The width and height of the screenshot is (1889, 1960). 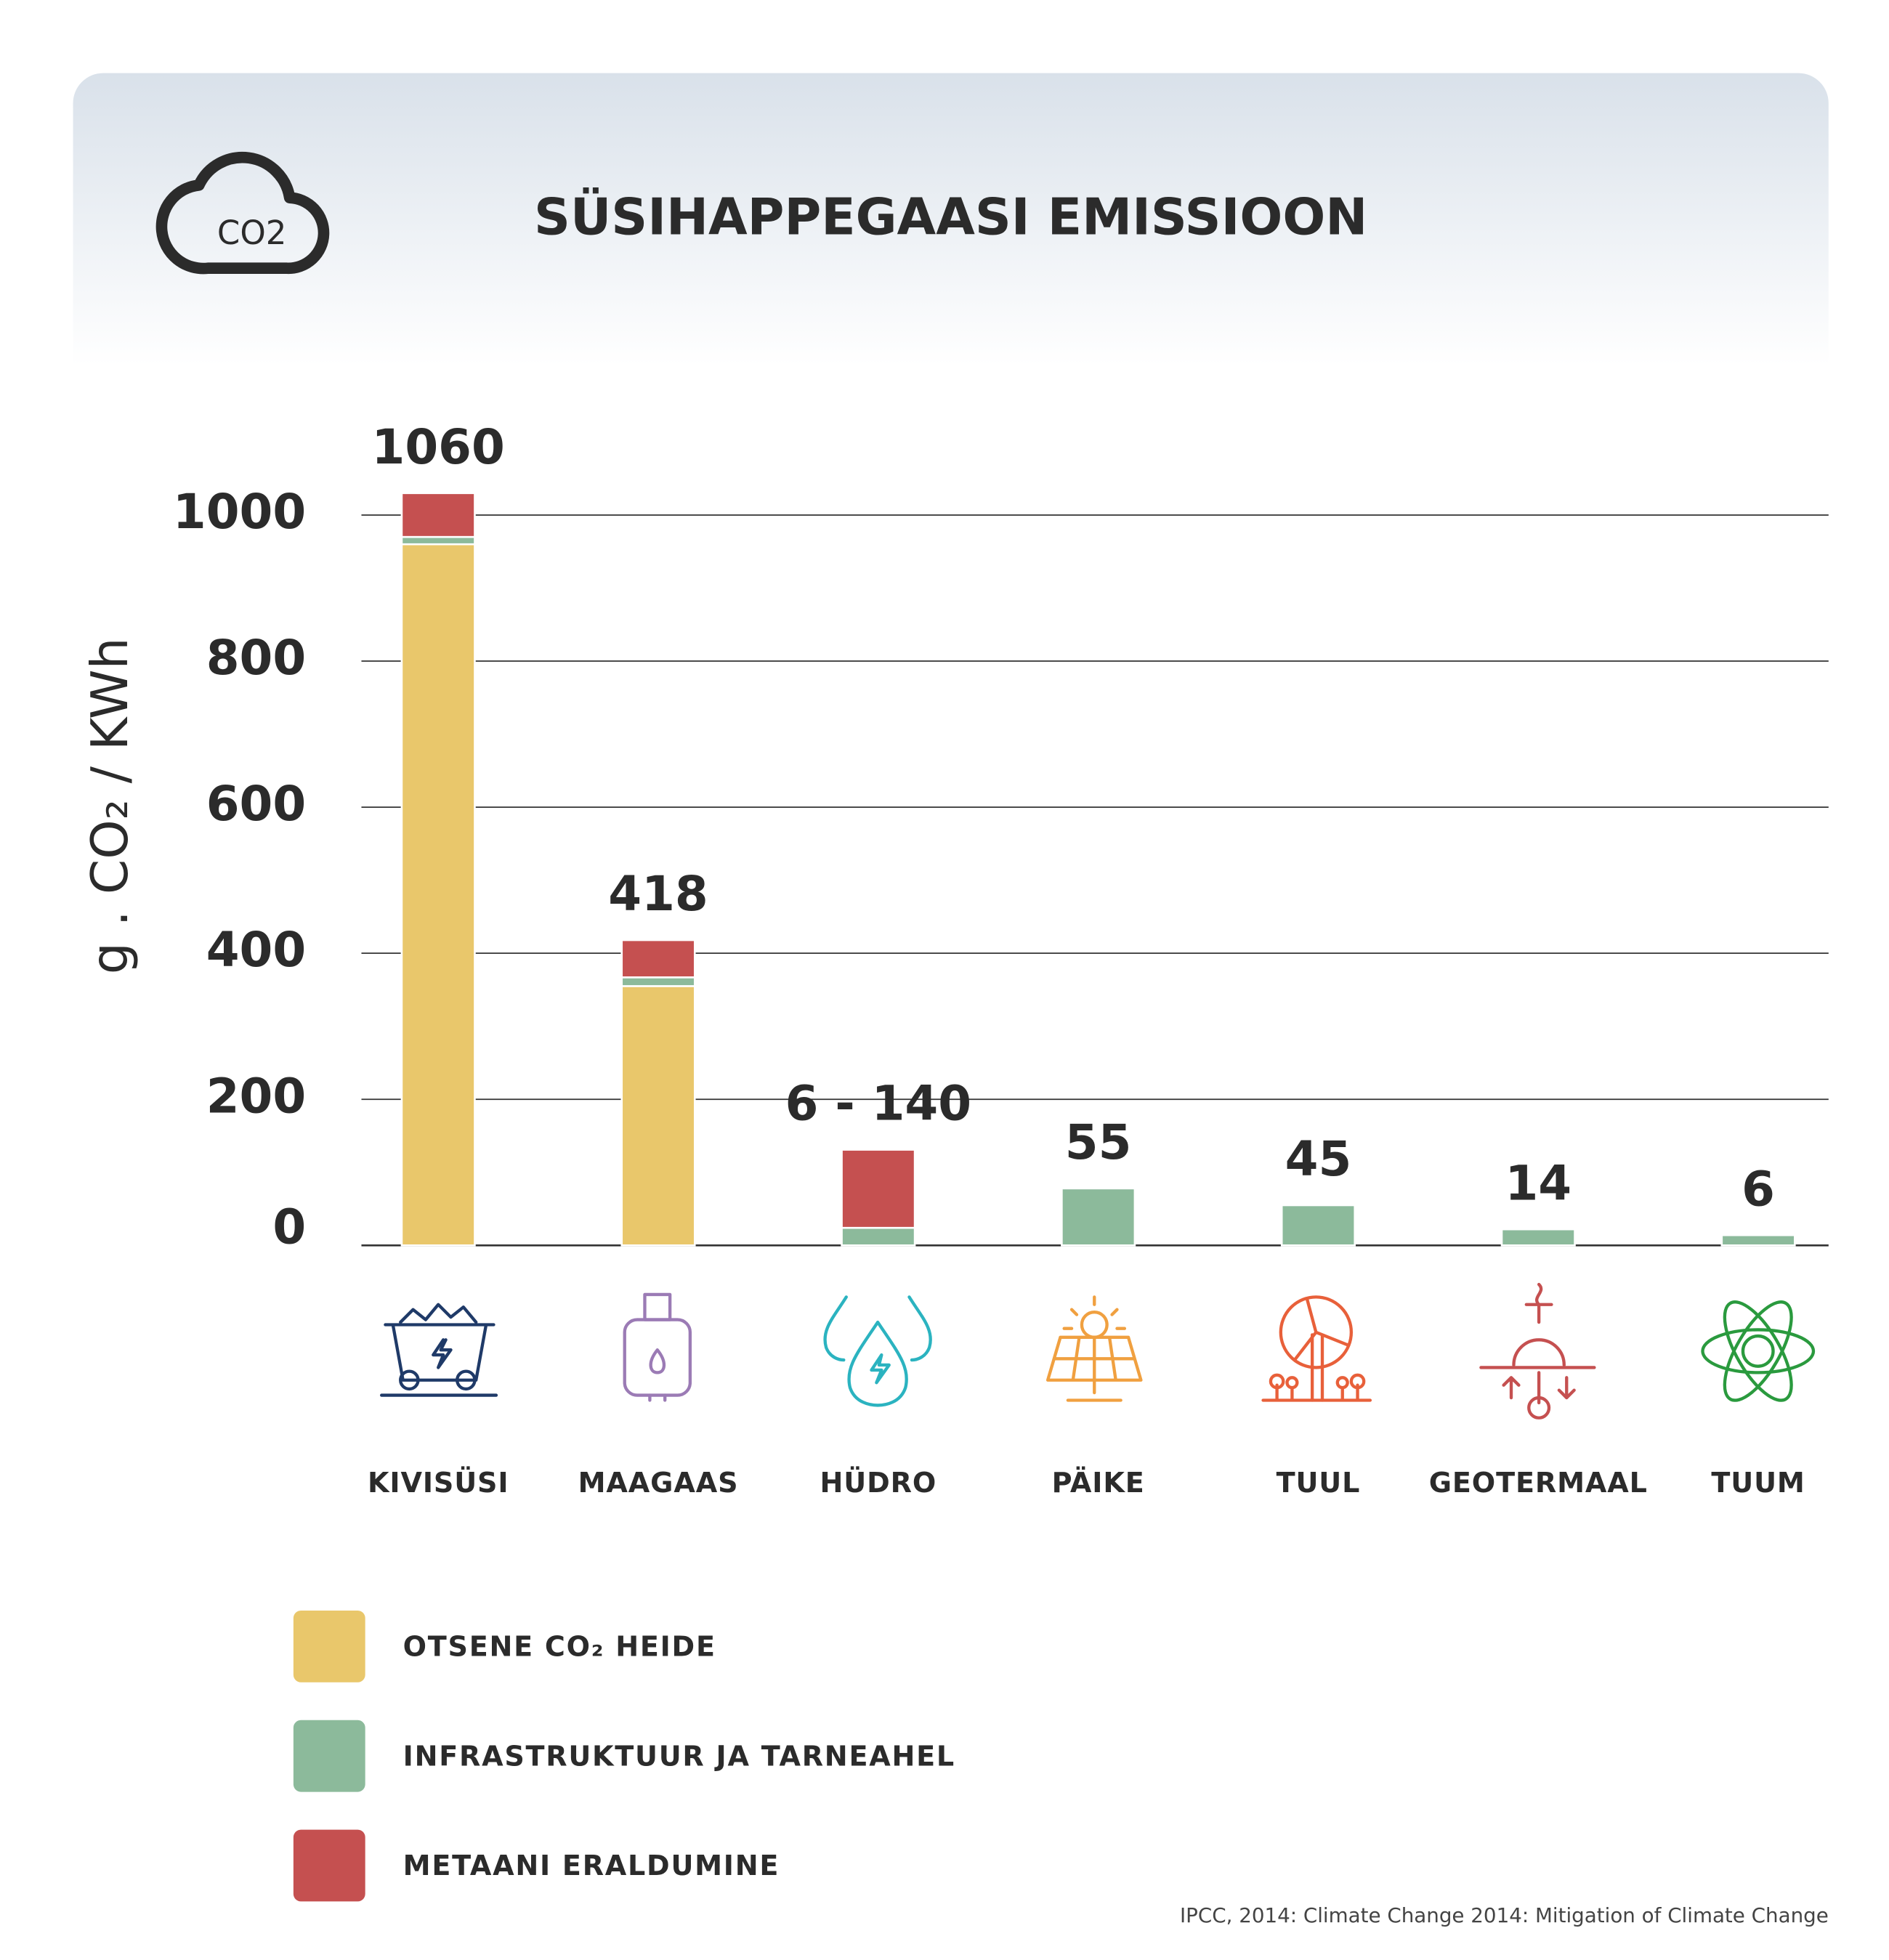 What do you see at coordinates (950, 216) in the screenshot?
I see `chart-title: SÜSIHAPPEGAASI EMISSIOON` at bounding box center [950, 216].